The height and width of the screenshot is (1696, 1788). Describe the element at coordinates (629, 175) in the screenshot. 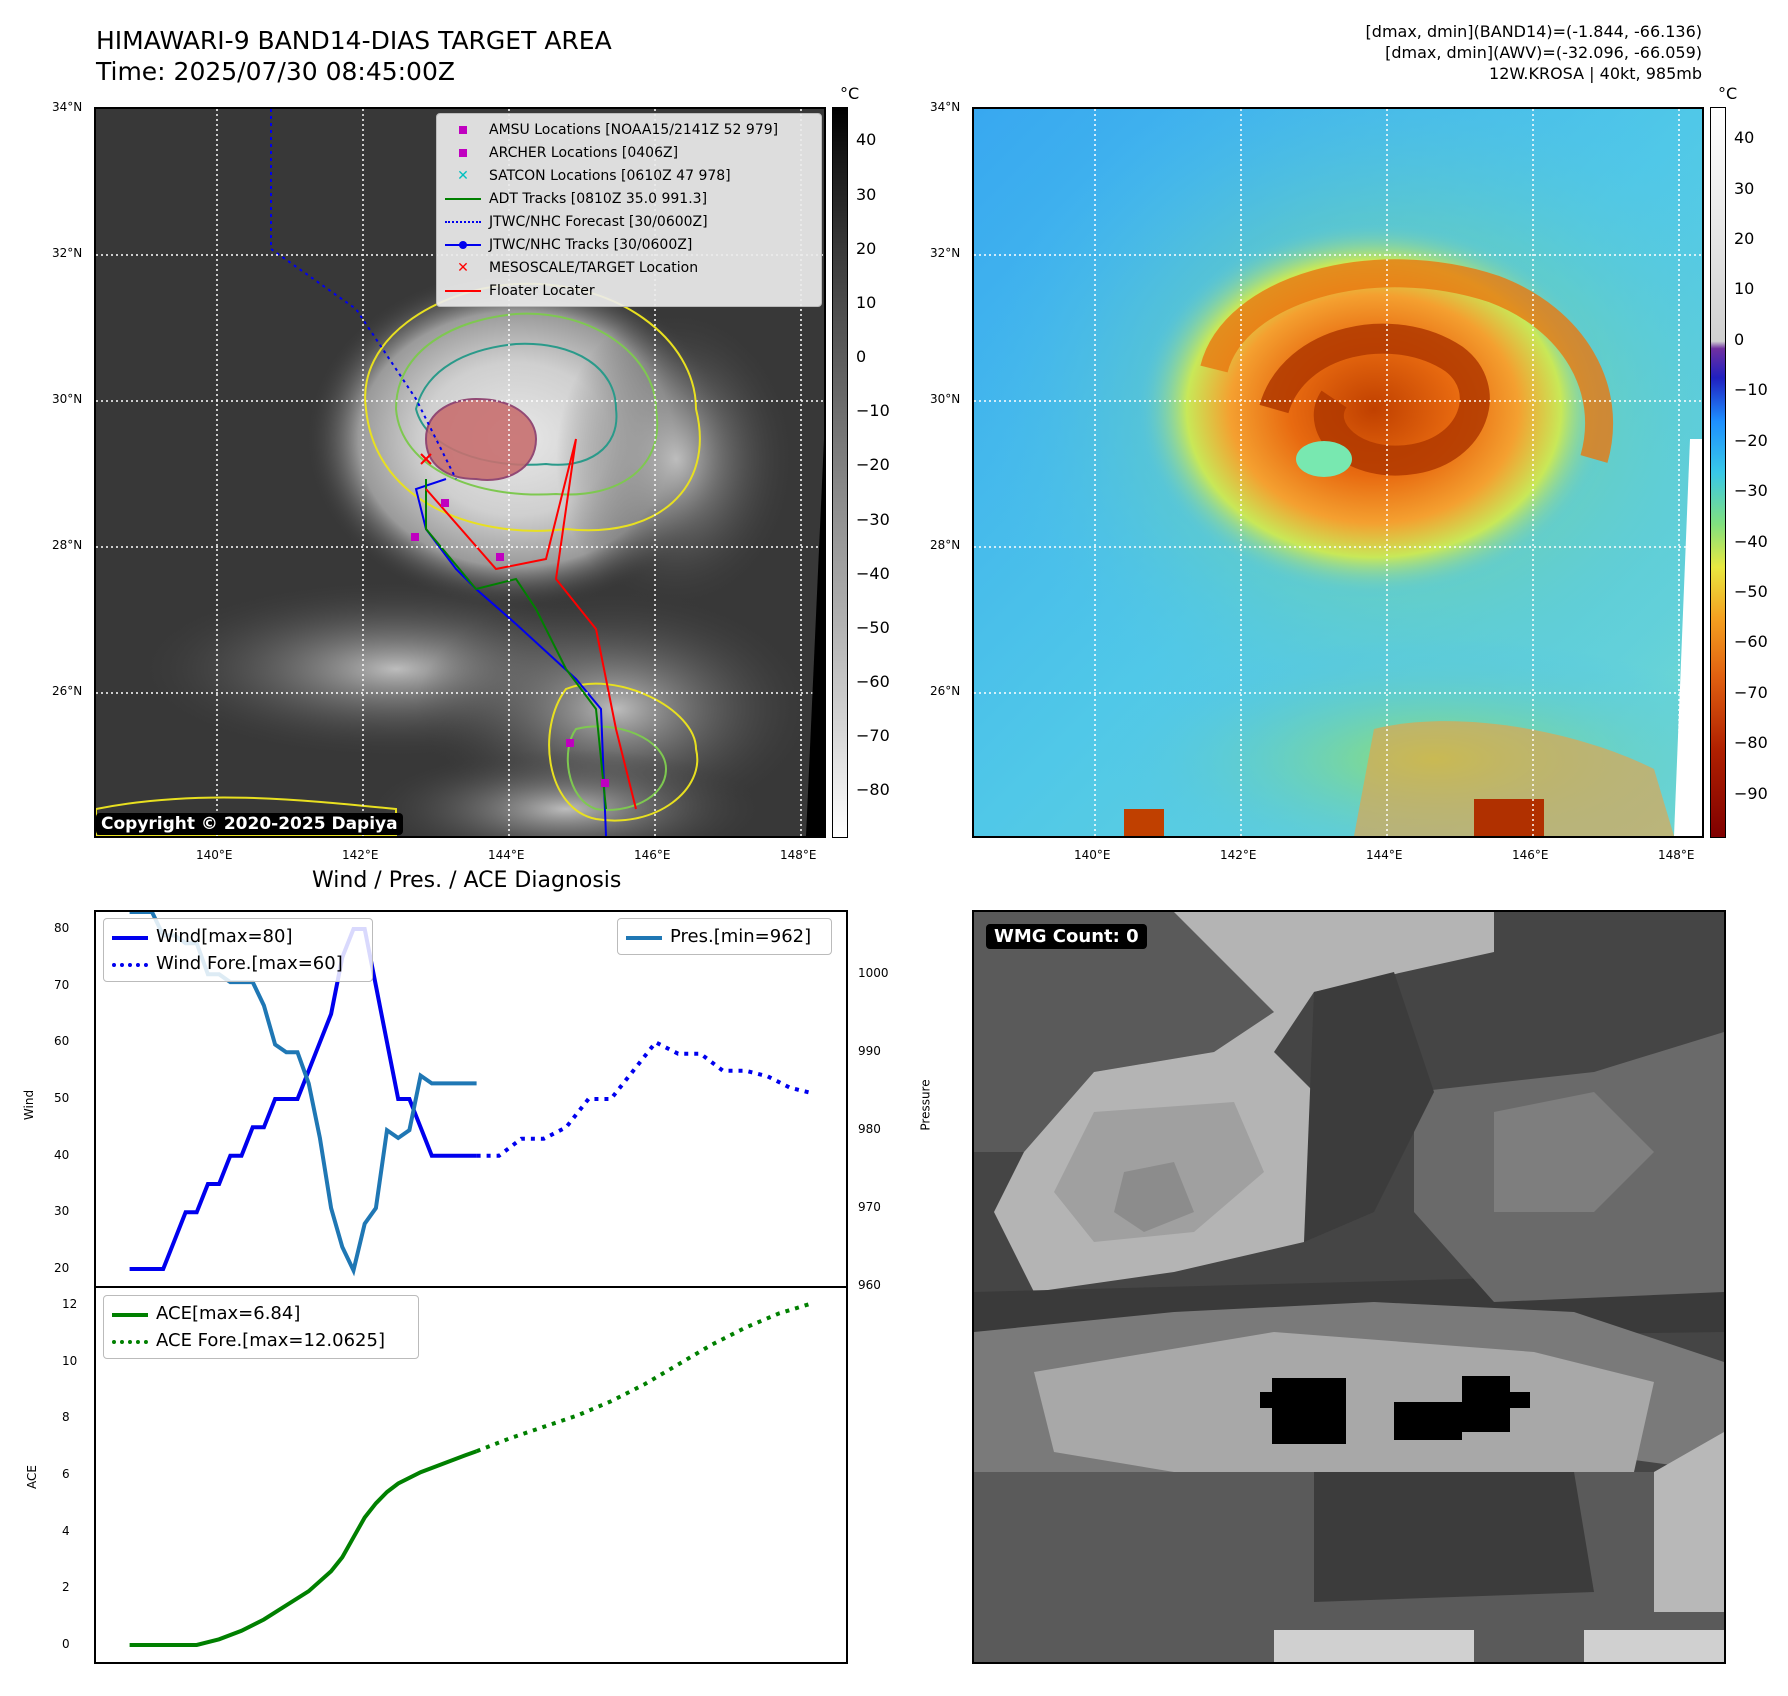

I see `legend-satcon: ✕ SATCON Locations [0610Z 47 978]` at that location.